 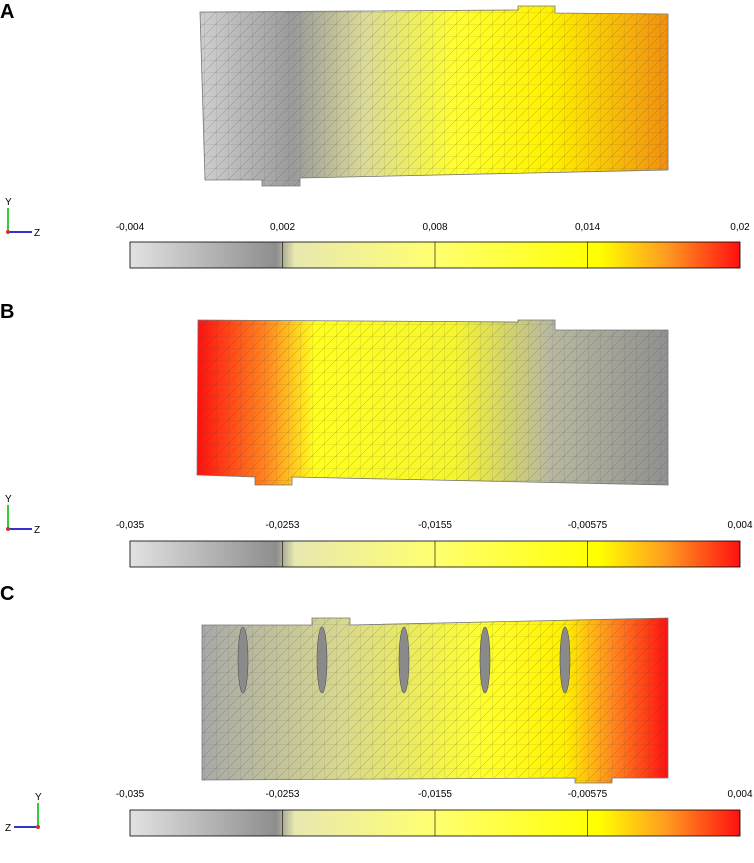 What do you see at coordinates (434, 227) in the screenshot?
I see `colorbar-tick-label: 0,008` at bounding box center [434, 227].